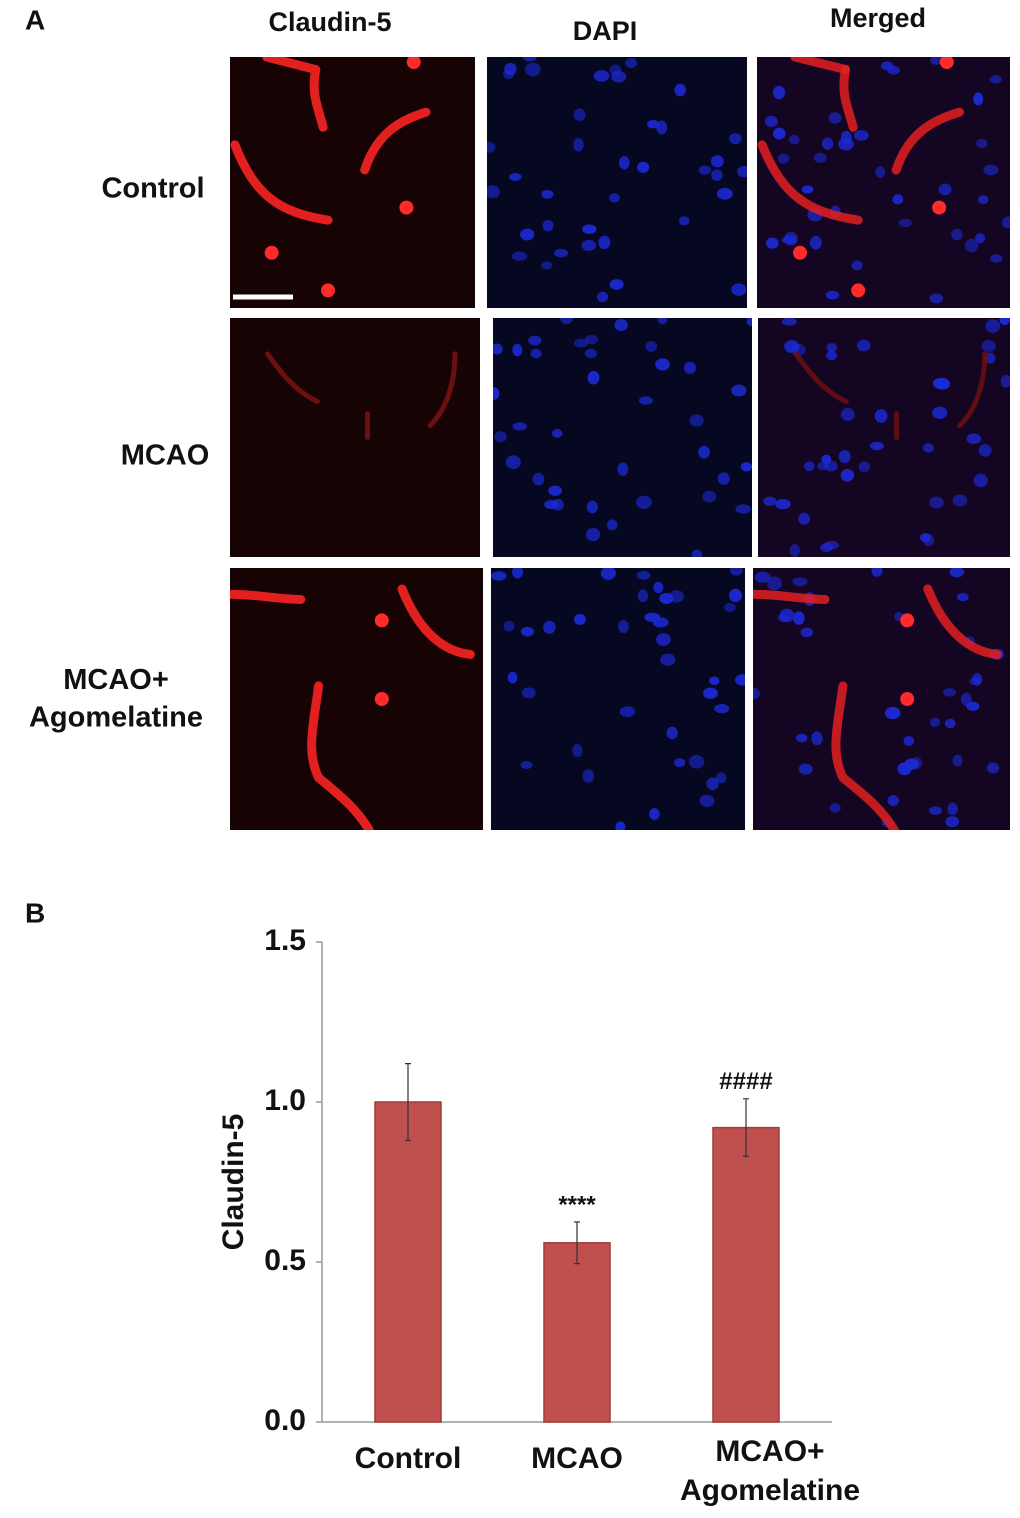 The image size is (1020, 1518). Describe the element at coordinates (605, 31) in the screenshot. I see `column-header: DAPI` at that location.